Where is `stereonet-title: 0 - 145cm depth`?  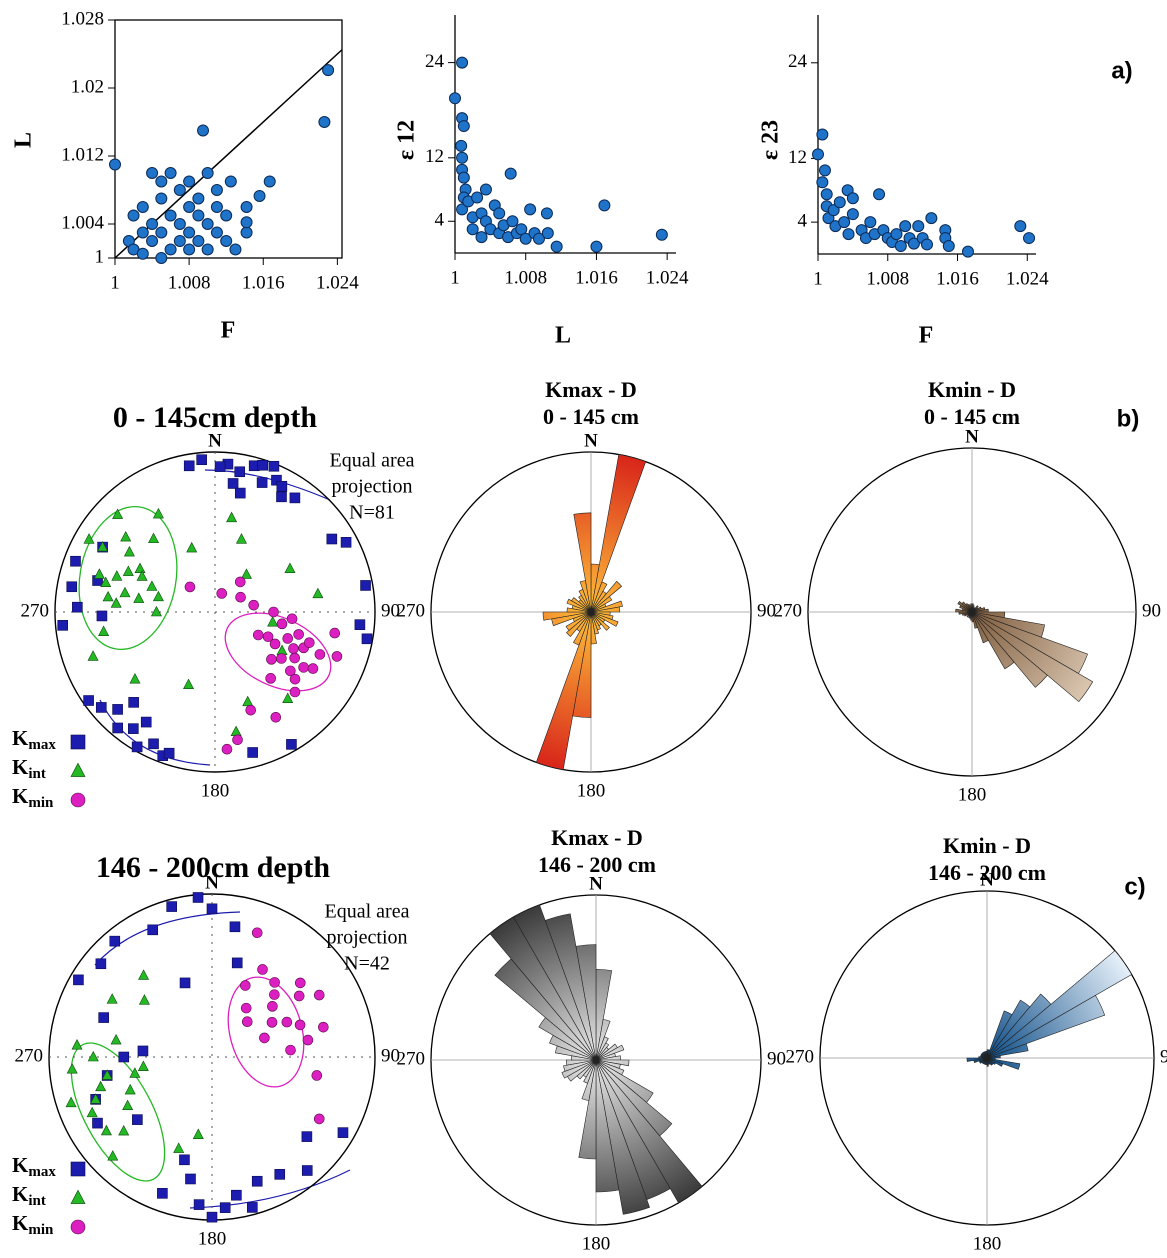
stereonet-title: 0 - 145cm depth is located at coordinates (215, 417).